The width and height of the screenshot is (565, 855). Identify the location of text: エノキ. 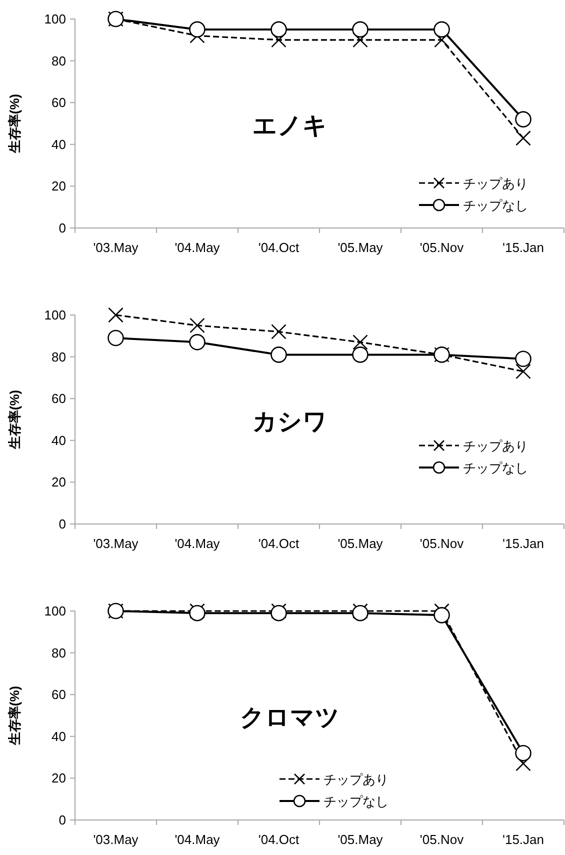
(290, 126).